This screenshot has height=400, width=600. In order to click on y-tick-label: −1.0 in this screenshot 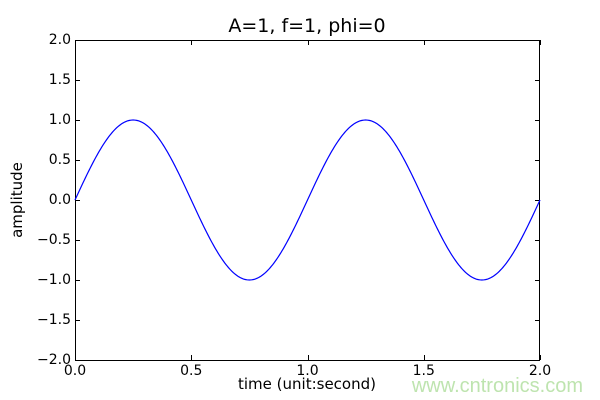, I will do `click(54, 280)`.